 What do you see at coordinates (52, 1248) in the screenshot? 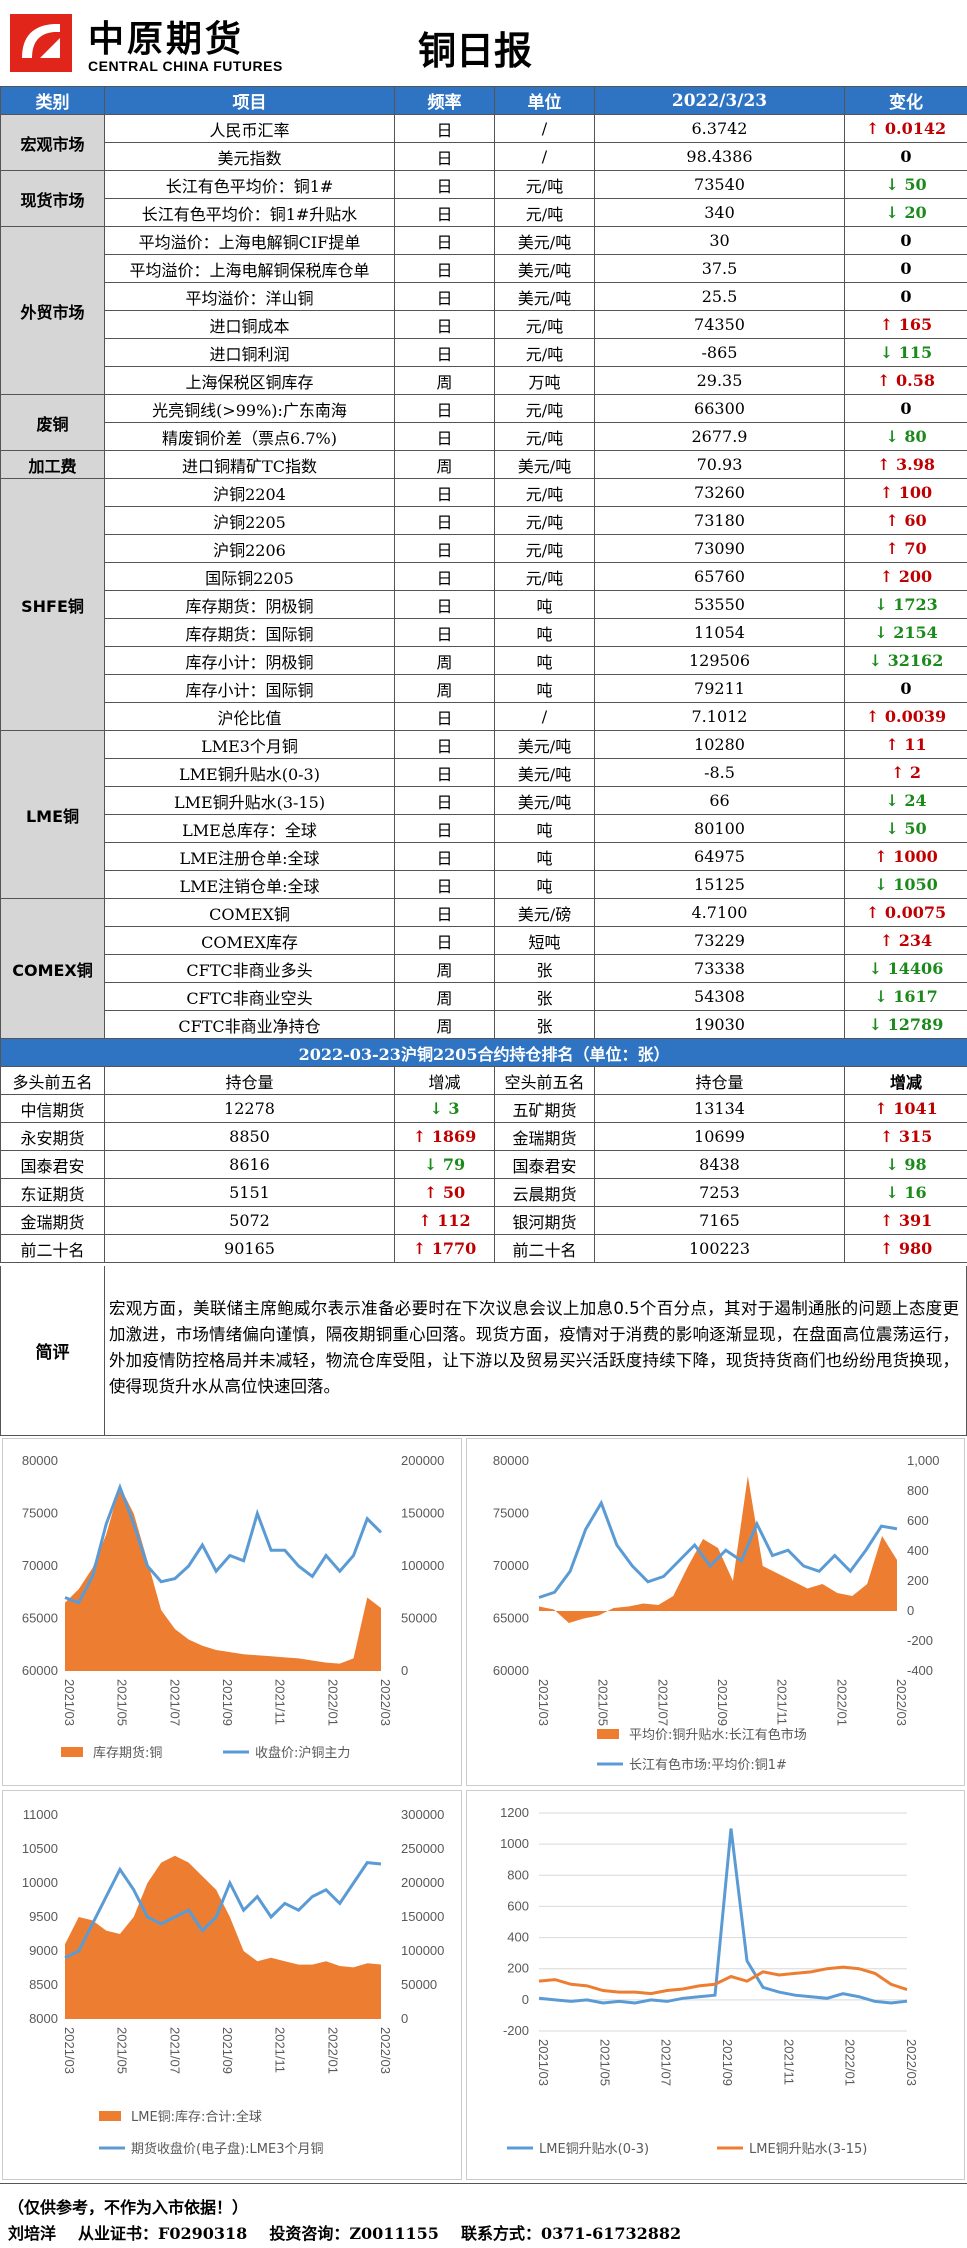
I see `long-broker: 前二十名` at bounding box center [52, 1248].